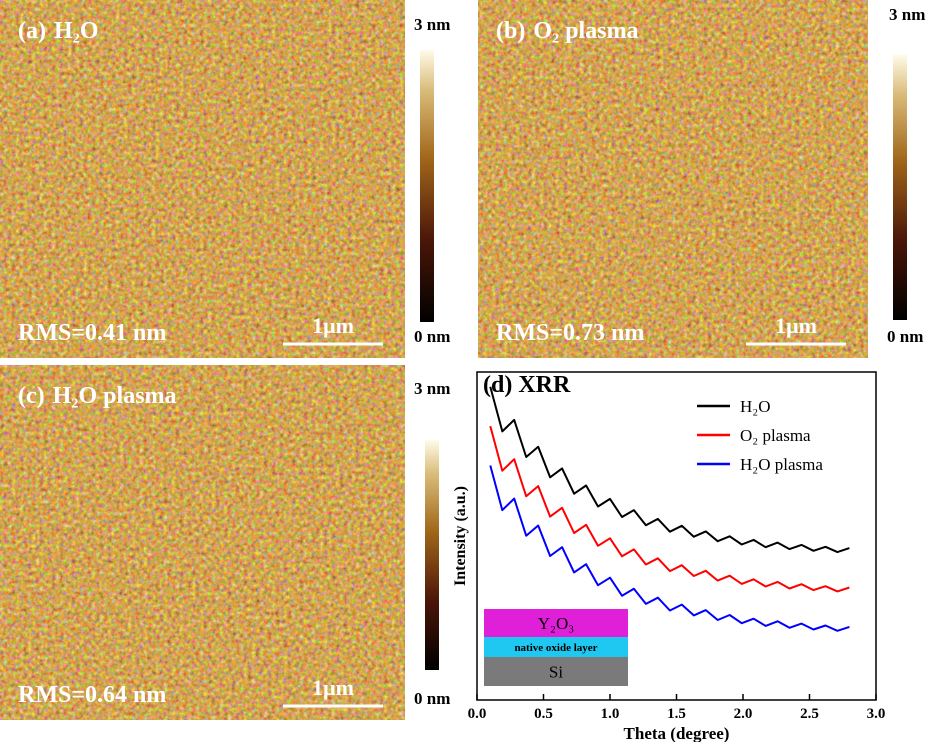 This screenshot has width=931, height=742. What do you see at coordinates (610, 714) in the screenshot?
I see `x-tick-label: 1.0` at bounding box center [610, 714].